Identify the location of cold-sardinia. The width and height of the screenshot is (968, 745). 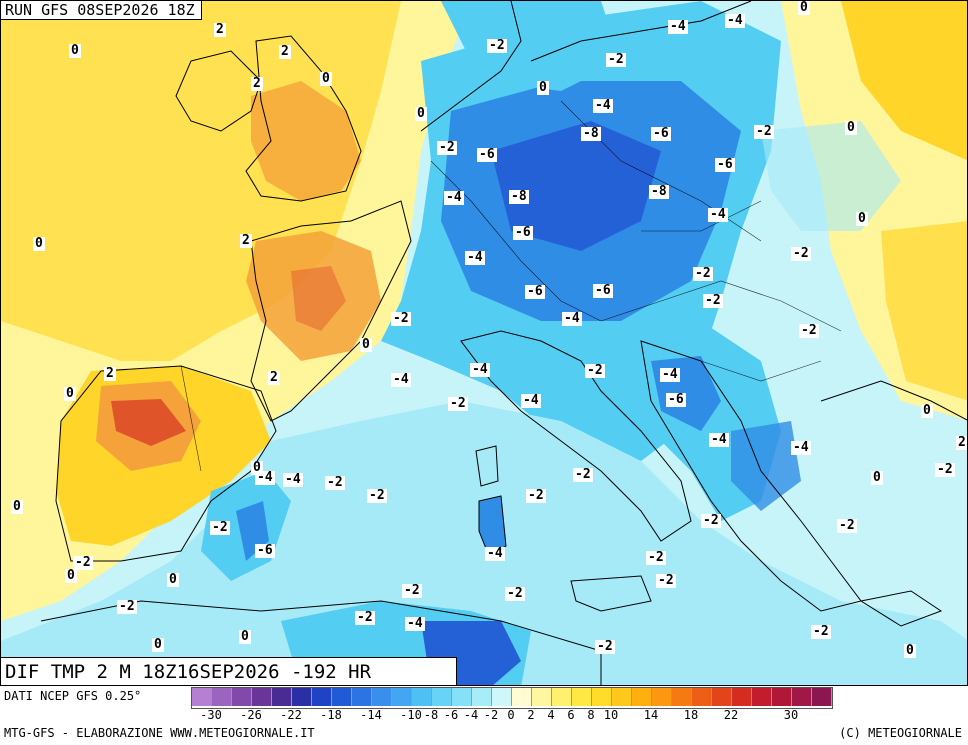
(492, 526).